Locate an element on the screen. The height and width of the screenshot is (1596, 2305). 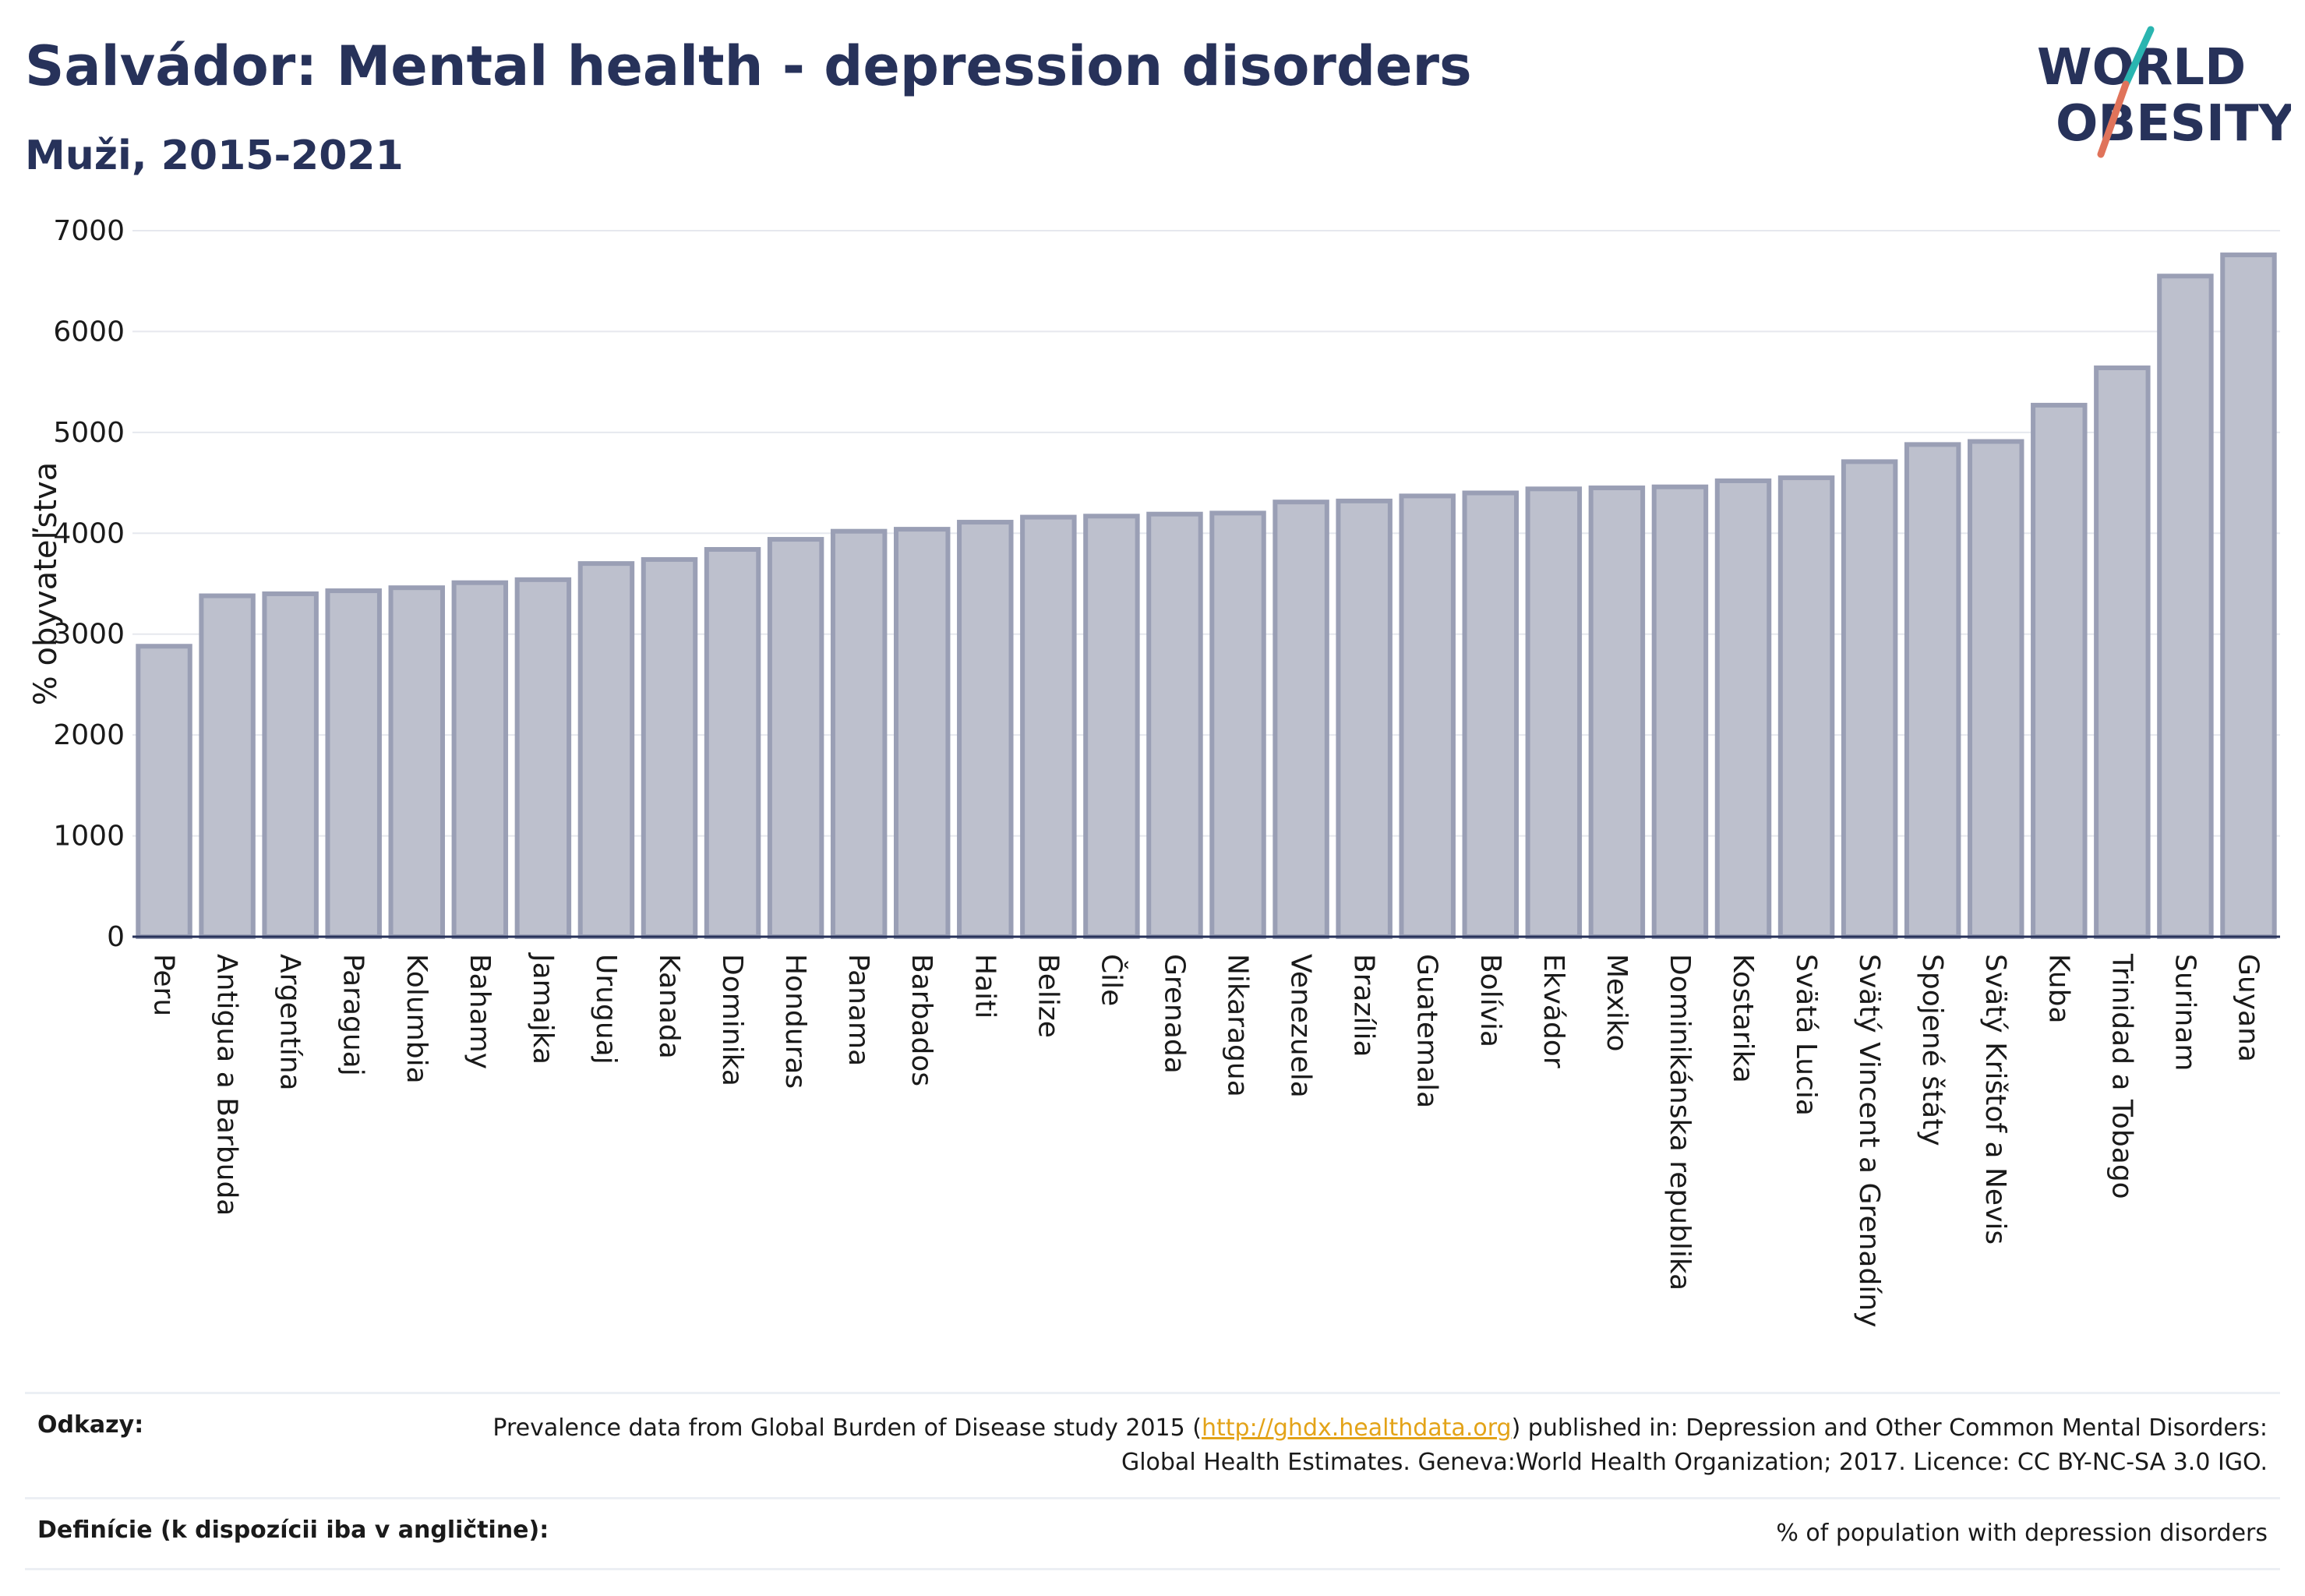
x-tick-label: Panama is located at coordinates (858, 1010).